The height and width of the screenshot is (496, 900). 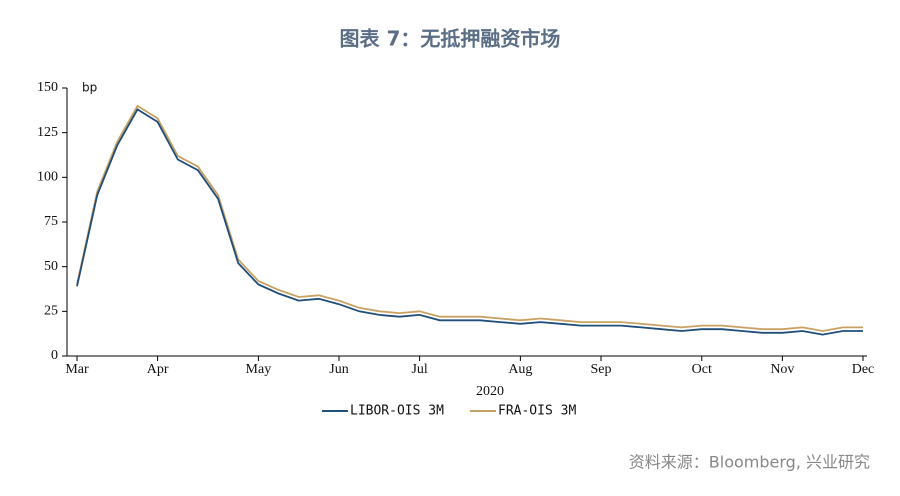 What do you see at coordinates (450, 39) in the screenshot?
I see `chart-title: 图表 7：无抵押融资市场` at bounding box center [450, 39].